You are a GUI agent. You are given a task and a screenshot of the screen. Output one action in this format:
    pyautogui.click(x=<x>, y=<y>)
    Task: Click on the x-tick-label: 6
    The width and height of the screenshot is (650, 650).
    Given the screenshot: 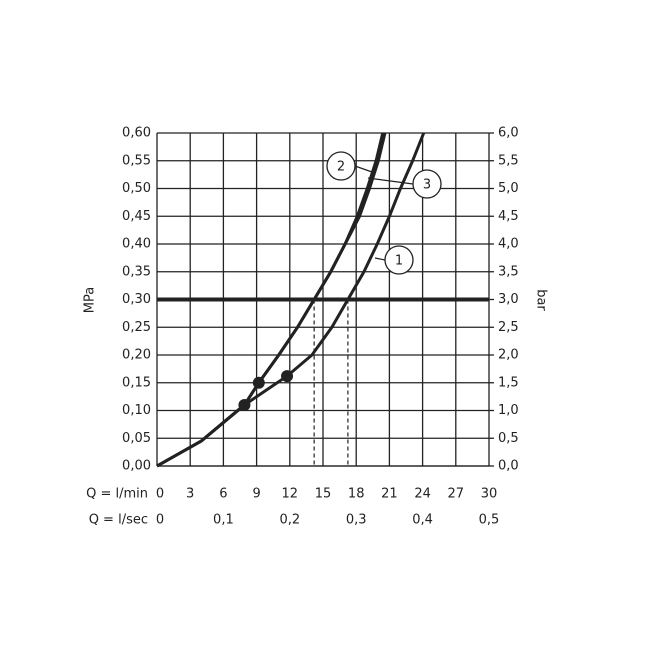 What is the action you would take?
    pyautogui.click(x=223, y=494)
    